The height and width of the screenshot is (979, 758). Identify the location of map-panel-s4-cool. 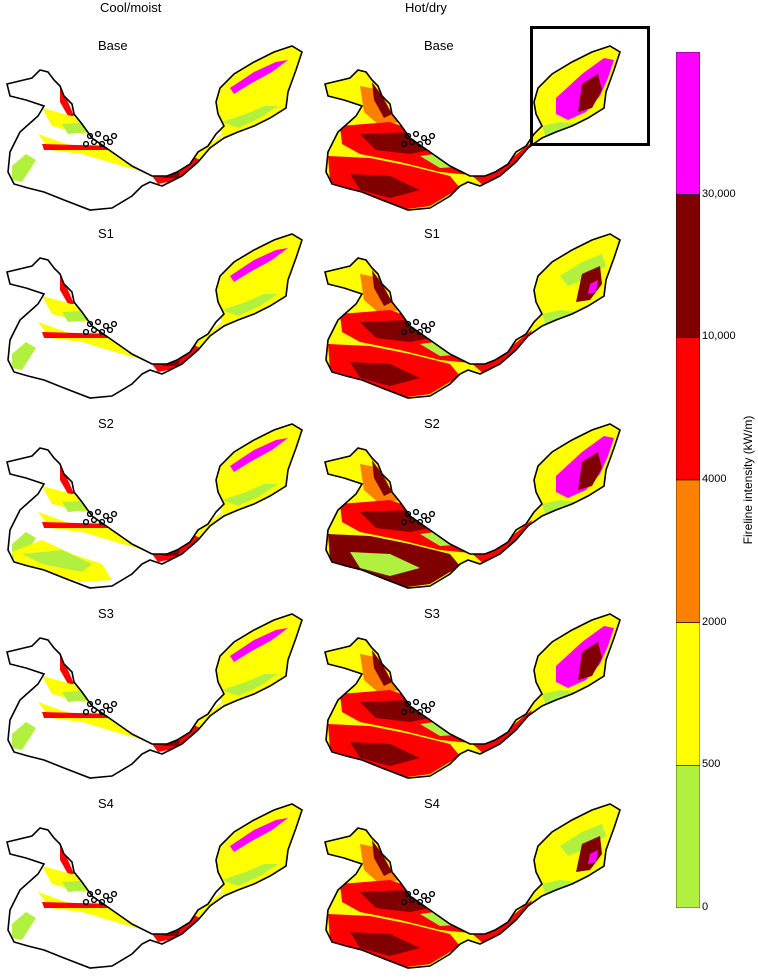
(157, 881).